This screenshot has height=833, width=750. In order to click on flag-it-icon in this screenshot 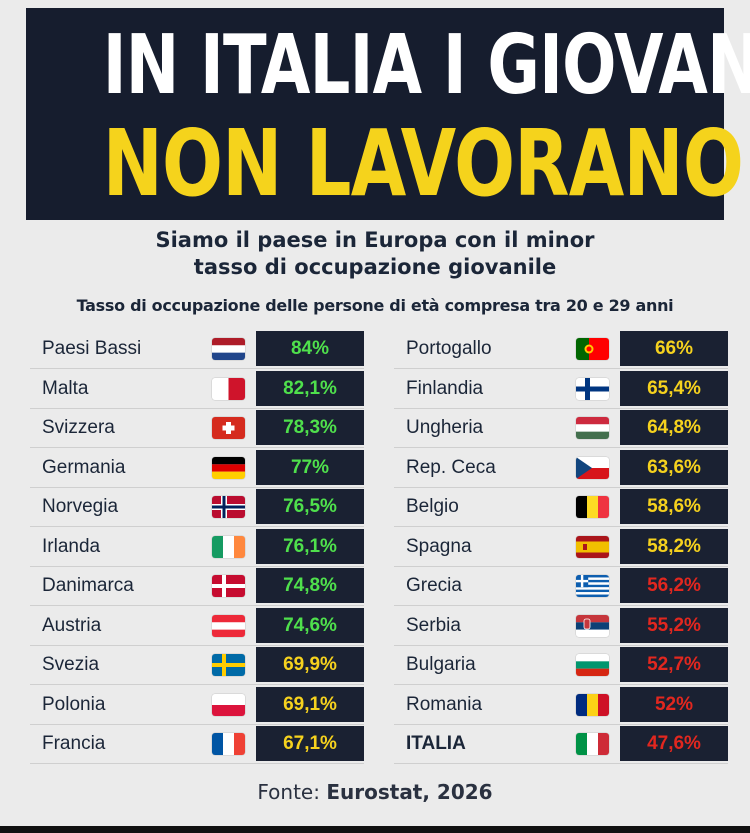, I will do `click(592, 744)`.